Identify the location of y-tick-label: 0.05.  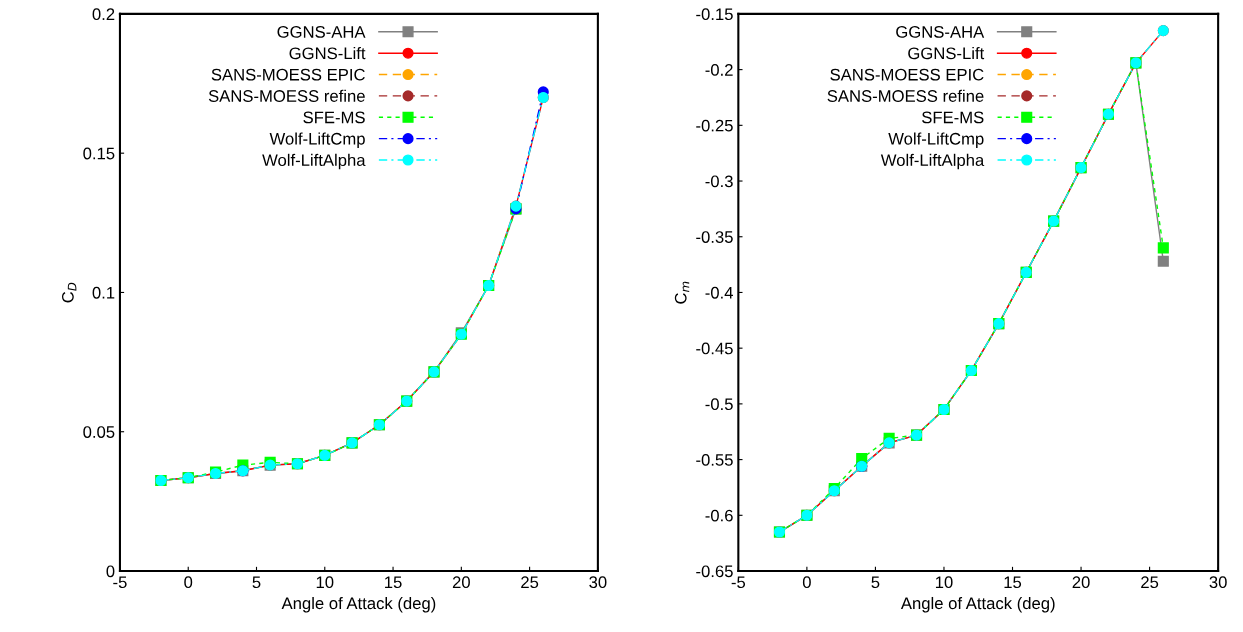
(99, 432).